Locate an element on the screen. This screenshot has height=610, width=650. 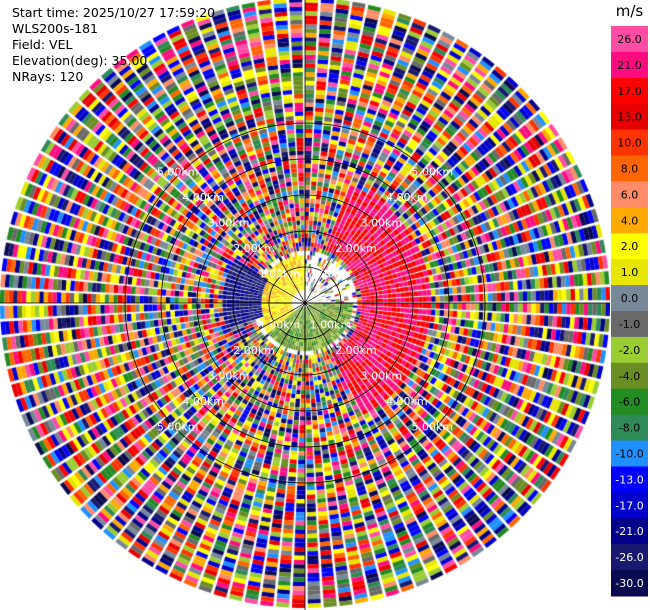
site-name-text: WLS200s-181 is located at coordinates (55, 28).